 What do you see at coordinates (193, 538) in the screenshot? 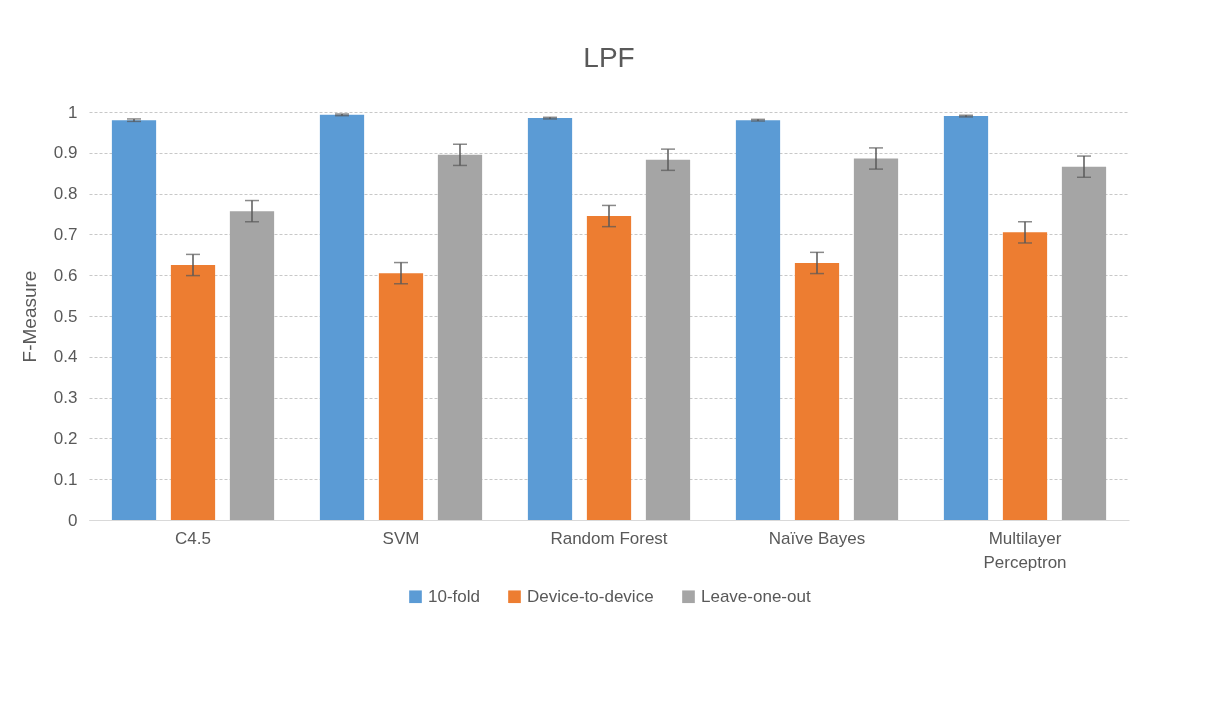
I see `x-tick-label: C4.5` at bounding box center [193, 538].